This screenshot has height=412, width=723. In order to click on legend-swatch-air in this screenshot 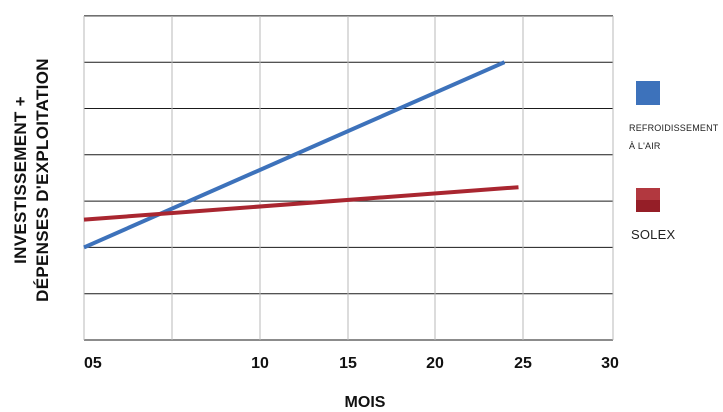, I will do `click(648, 93)`.